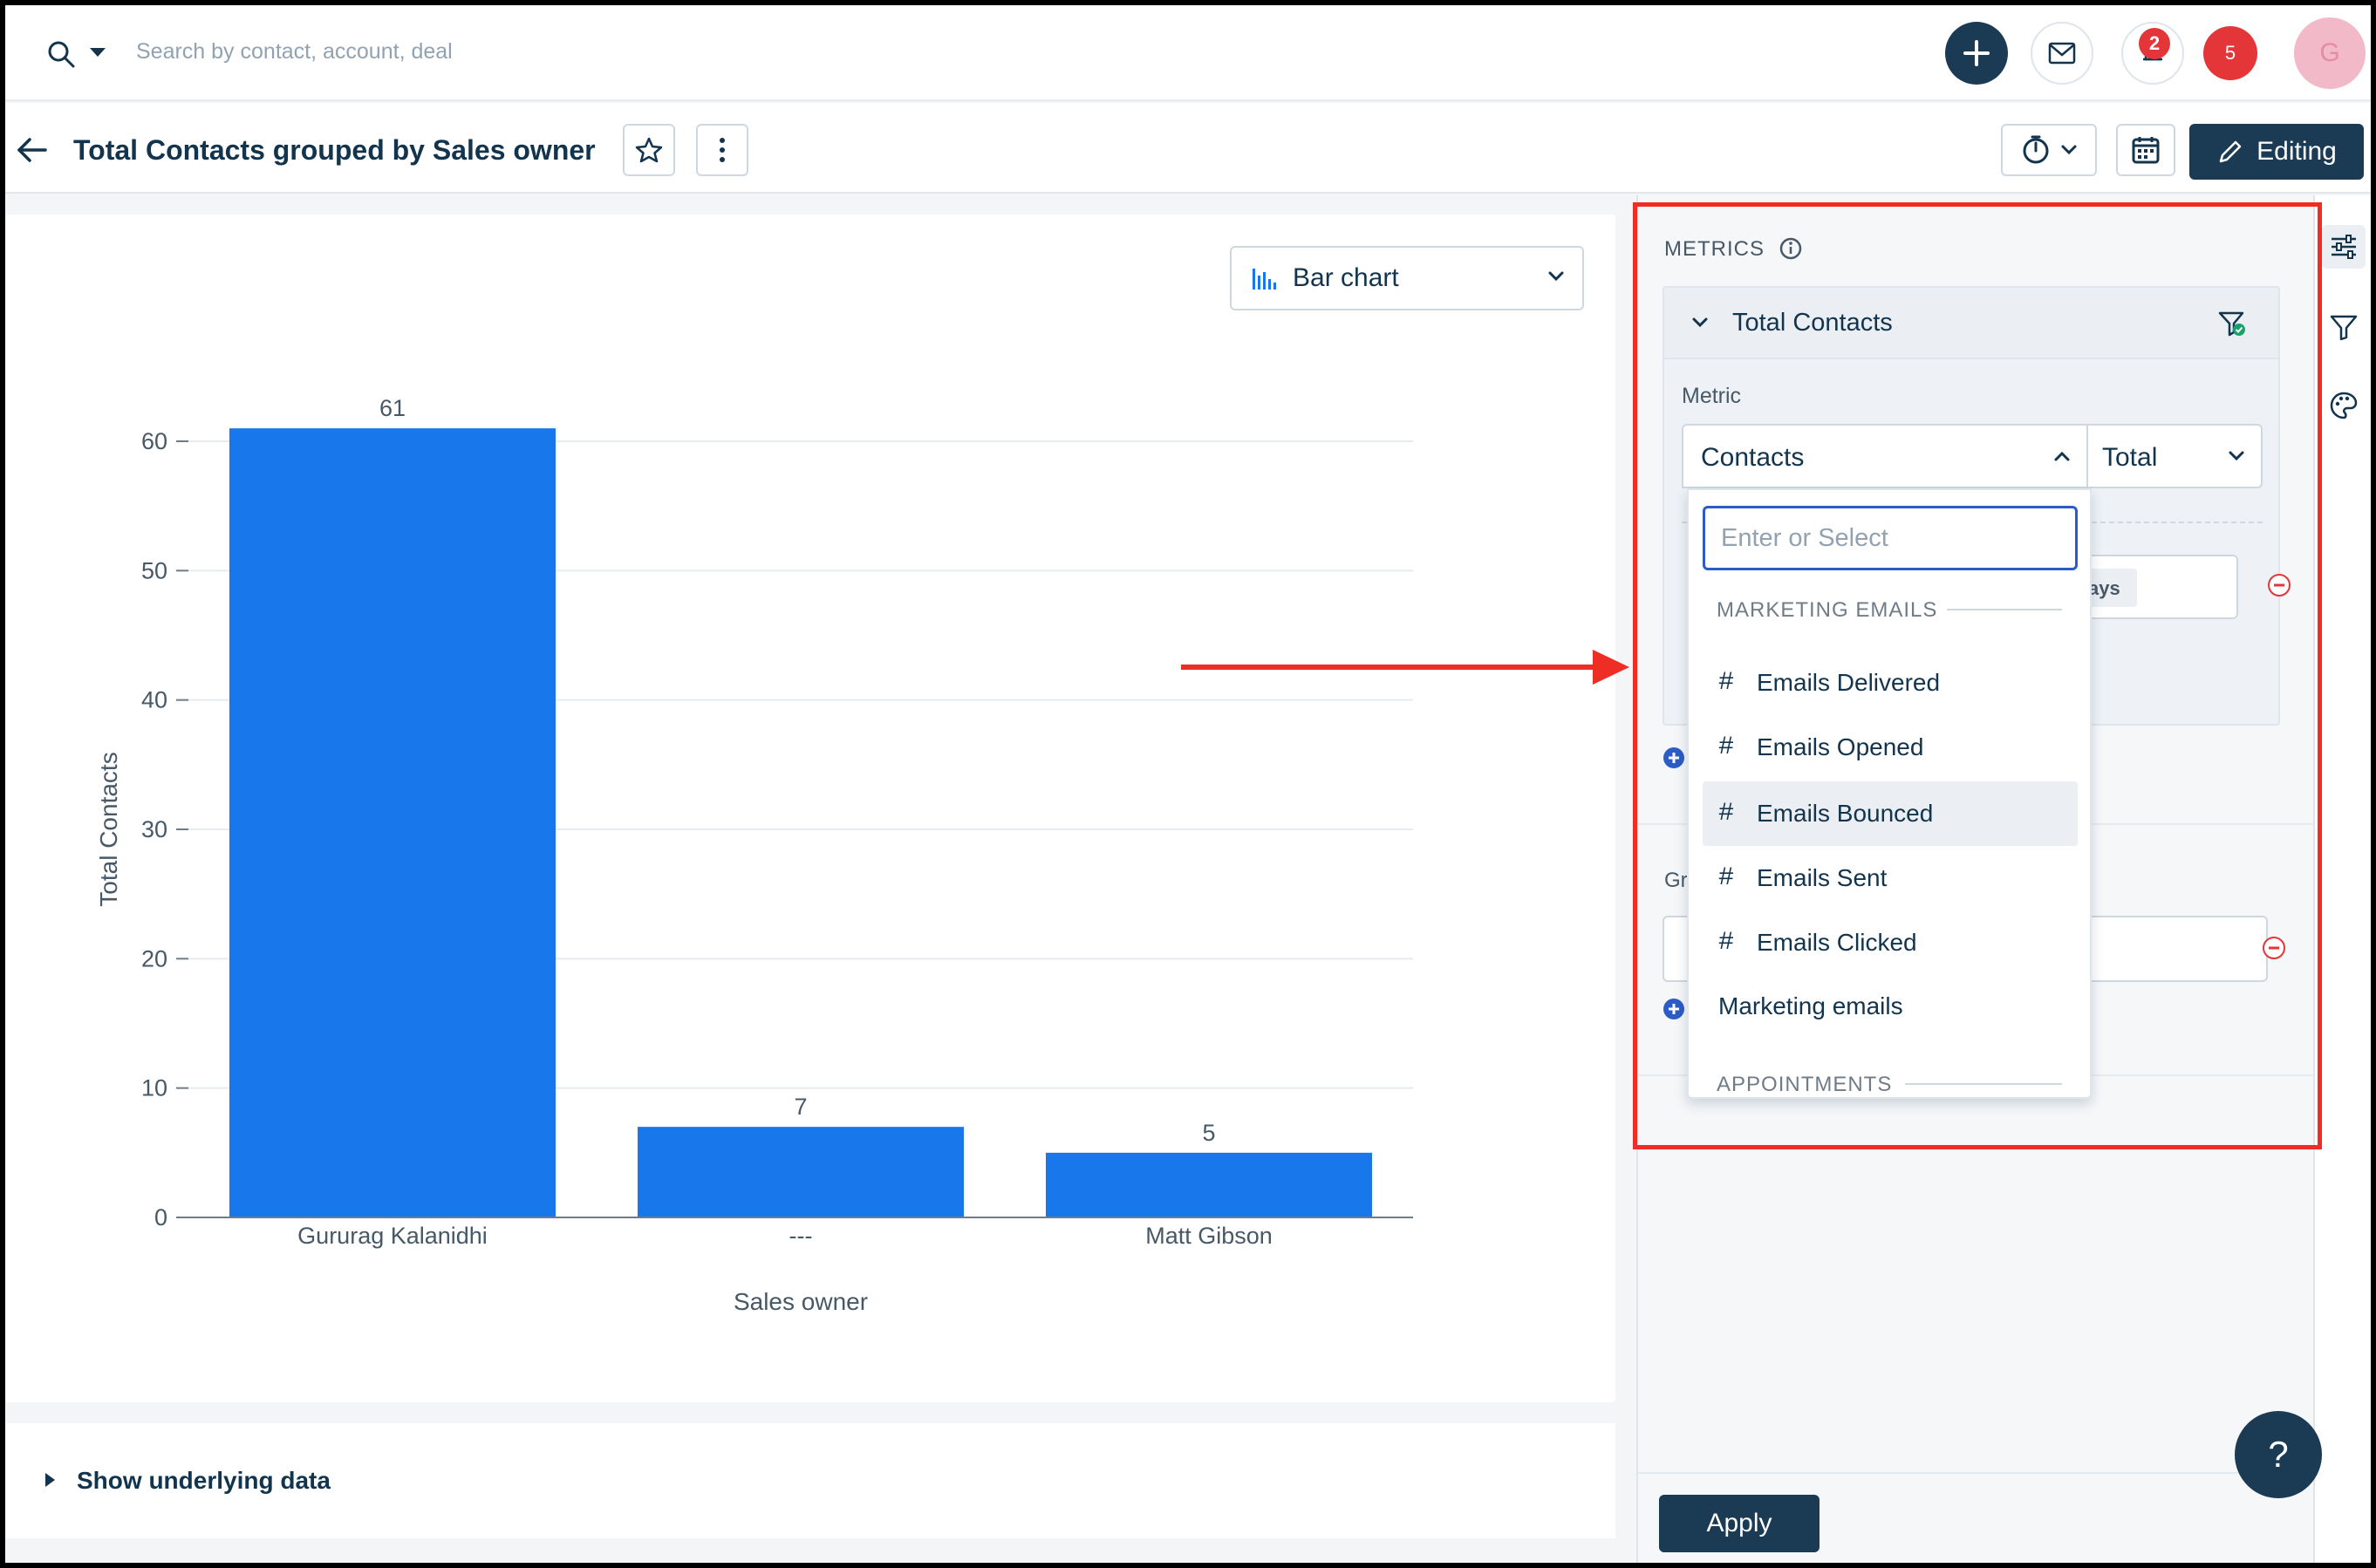 Image resolution: width=2376 pixels, height=1568 pixels. What do you see at coordinates (2232, 323) in the screenshot?
I see `filter-applied-icon` at bounding box center [2232, 323].